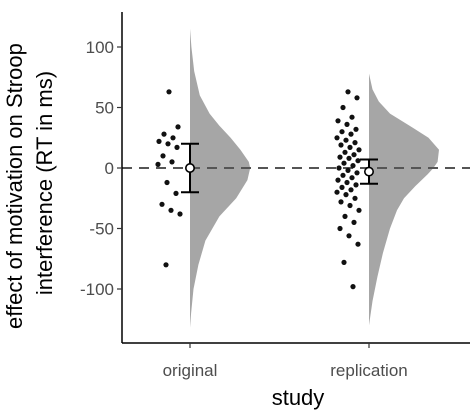 Image resolution: width=474 pixels, height=414 pixels. What do you see at coordinates (14, 186) in the screenshot?
I see `y-axis-title-line-1: effect of motivation on Stroop` at bounding box center [14, 186].